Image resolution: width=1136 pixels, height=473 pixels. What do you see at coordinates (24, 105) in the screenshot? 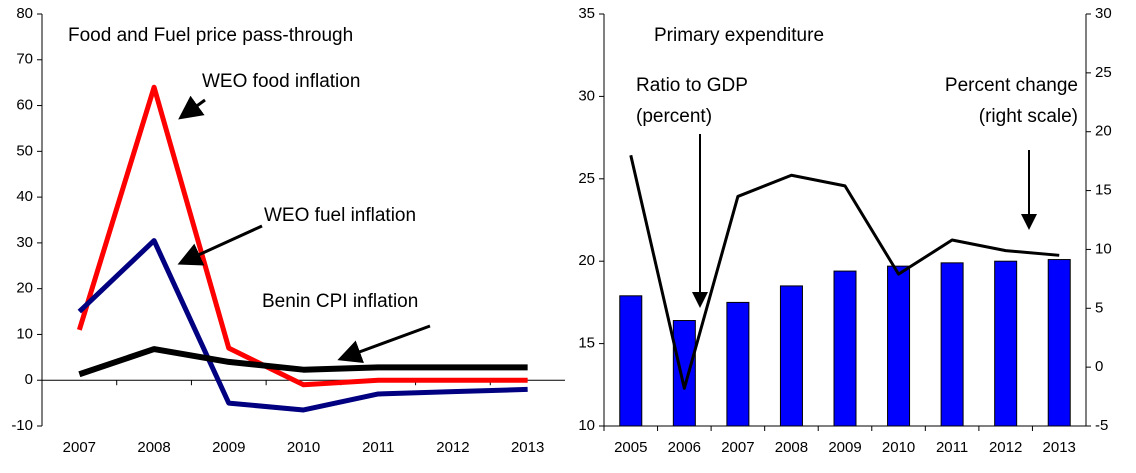
I see `y-tick-label: 60` at bounding box center [24, 105].